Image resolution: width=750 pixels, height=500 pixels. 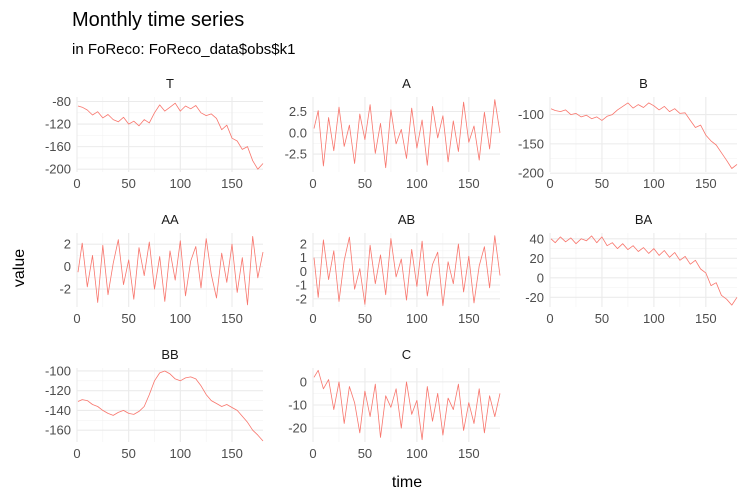 What do you see at coordinates (406, 354) in the screenshot?
I see `facet-strip-label: C` at bounding box center [406, 354].